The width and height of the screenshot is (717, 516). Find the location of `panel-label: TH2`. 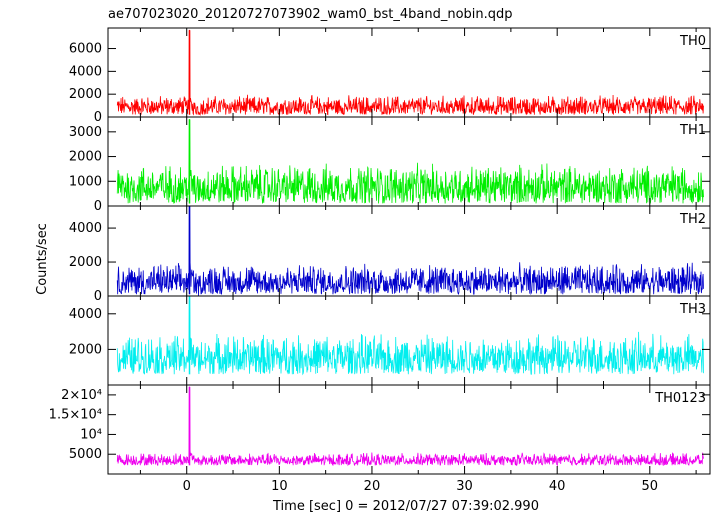

panel-label: TH2 is located at coordinates (692, 219).